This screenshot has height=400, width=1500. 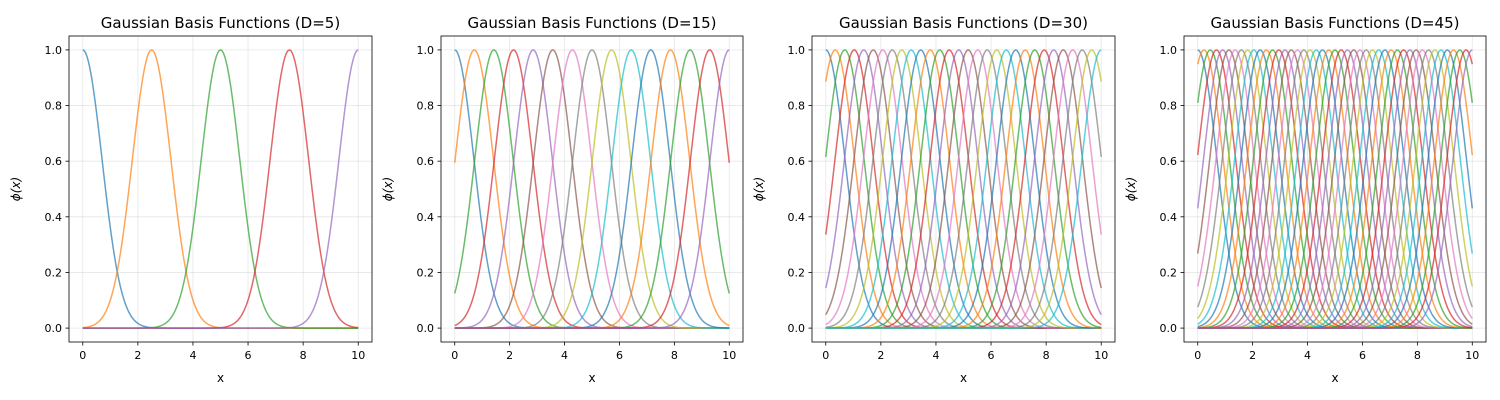 What do you see at coordinates (1335, 23) in the screenshot?
I see `chart-title: Gaussian Basis Functions (D=45)` at bounding box center [1335, 23].